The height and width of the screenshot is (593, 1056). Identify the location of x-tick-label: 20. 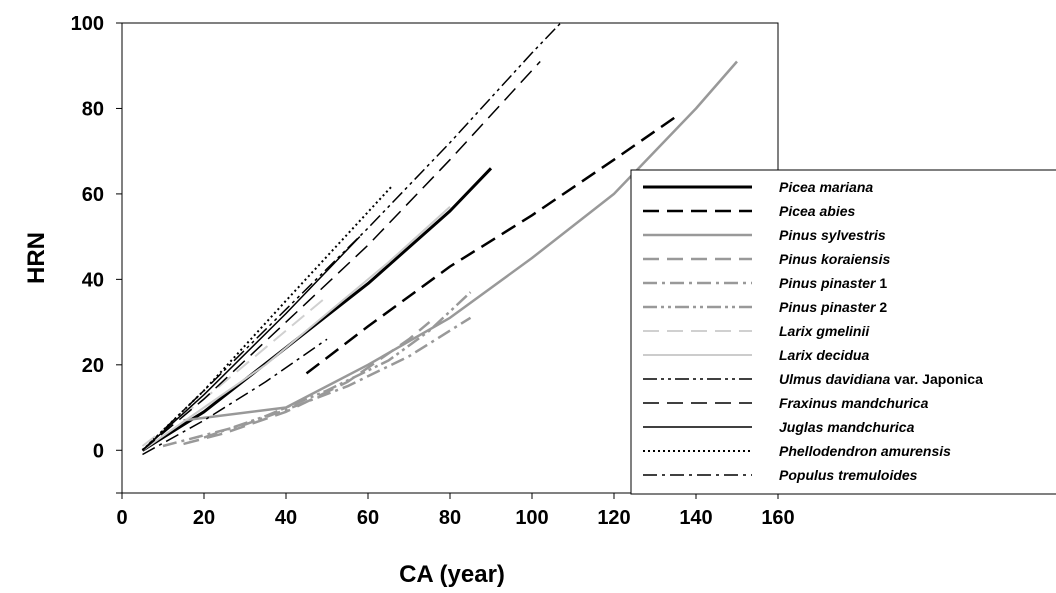
(204, 518).